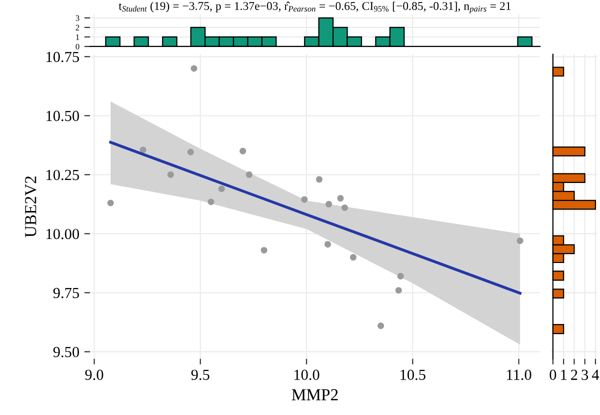  What do you see at coordinates (413, 375) in the screenshot?
I see `x-tick-label: 10.5` at bounding box center [413, 375].